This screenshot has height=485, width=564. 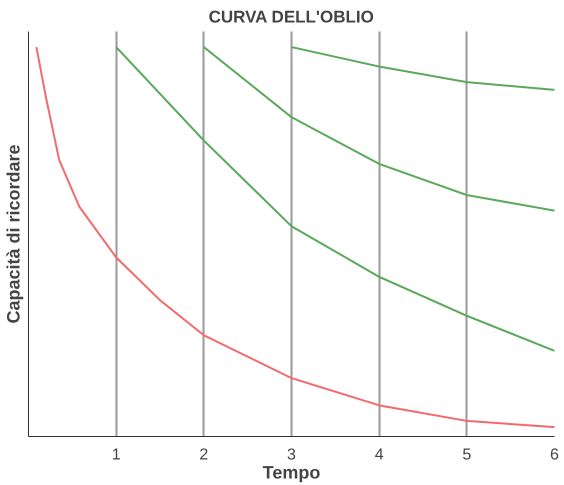 I want to click on x-tick-label: 2, so click(x=203, y=455).